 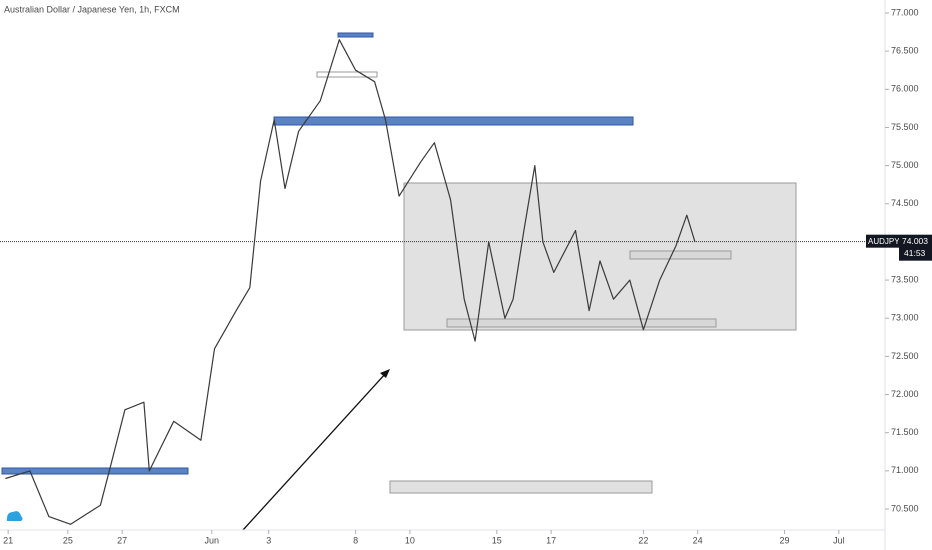 I want to click on x-tick-label: 27, so click(x=122, y=540).